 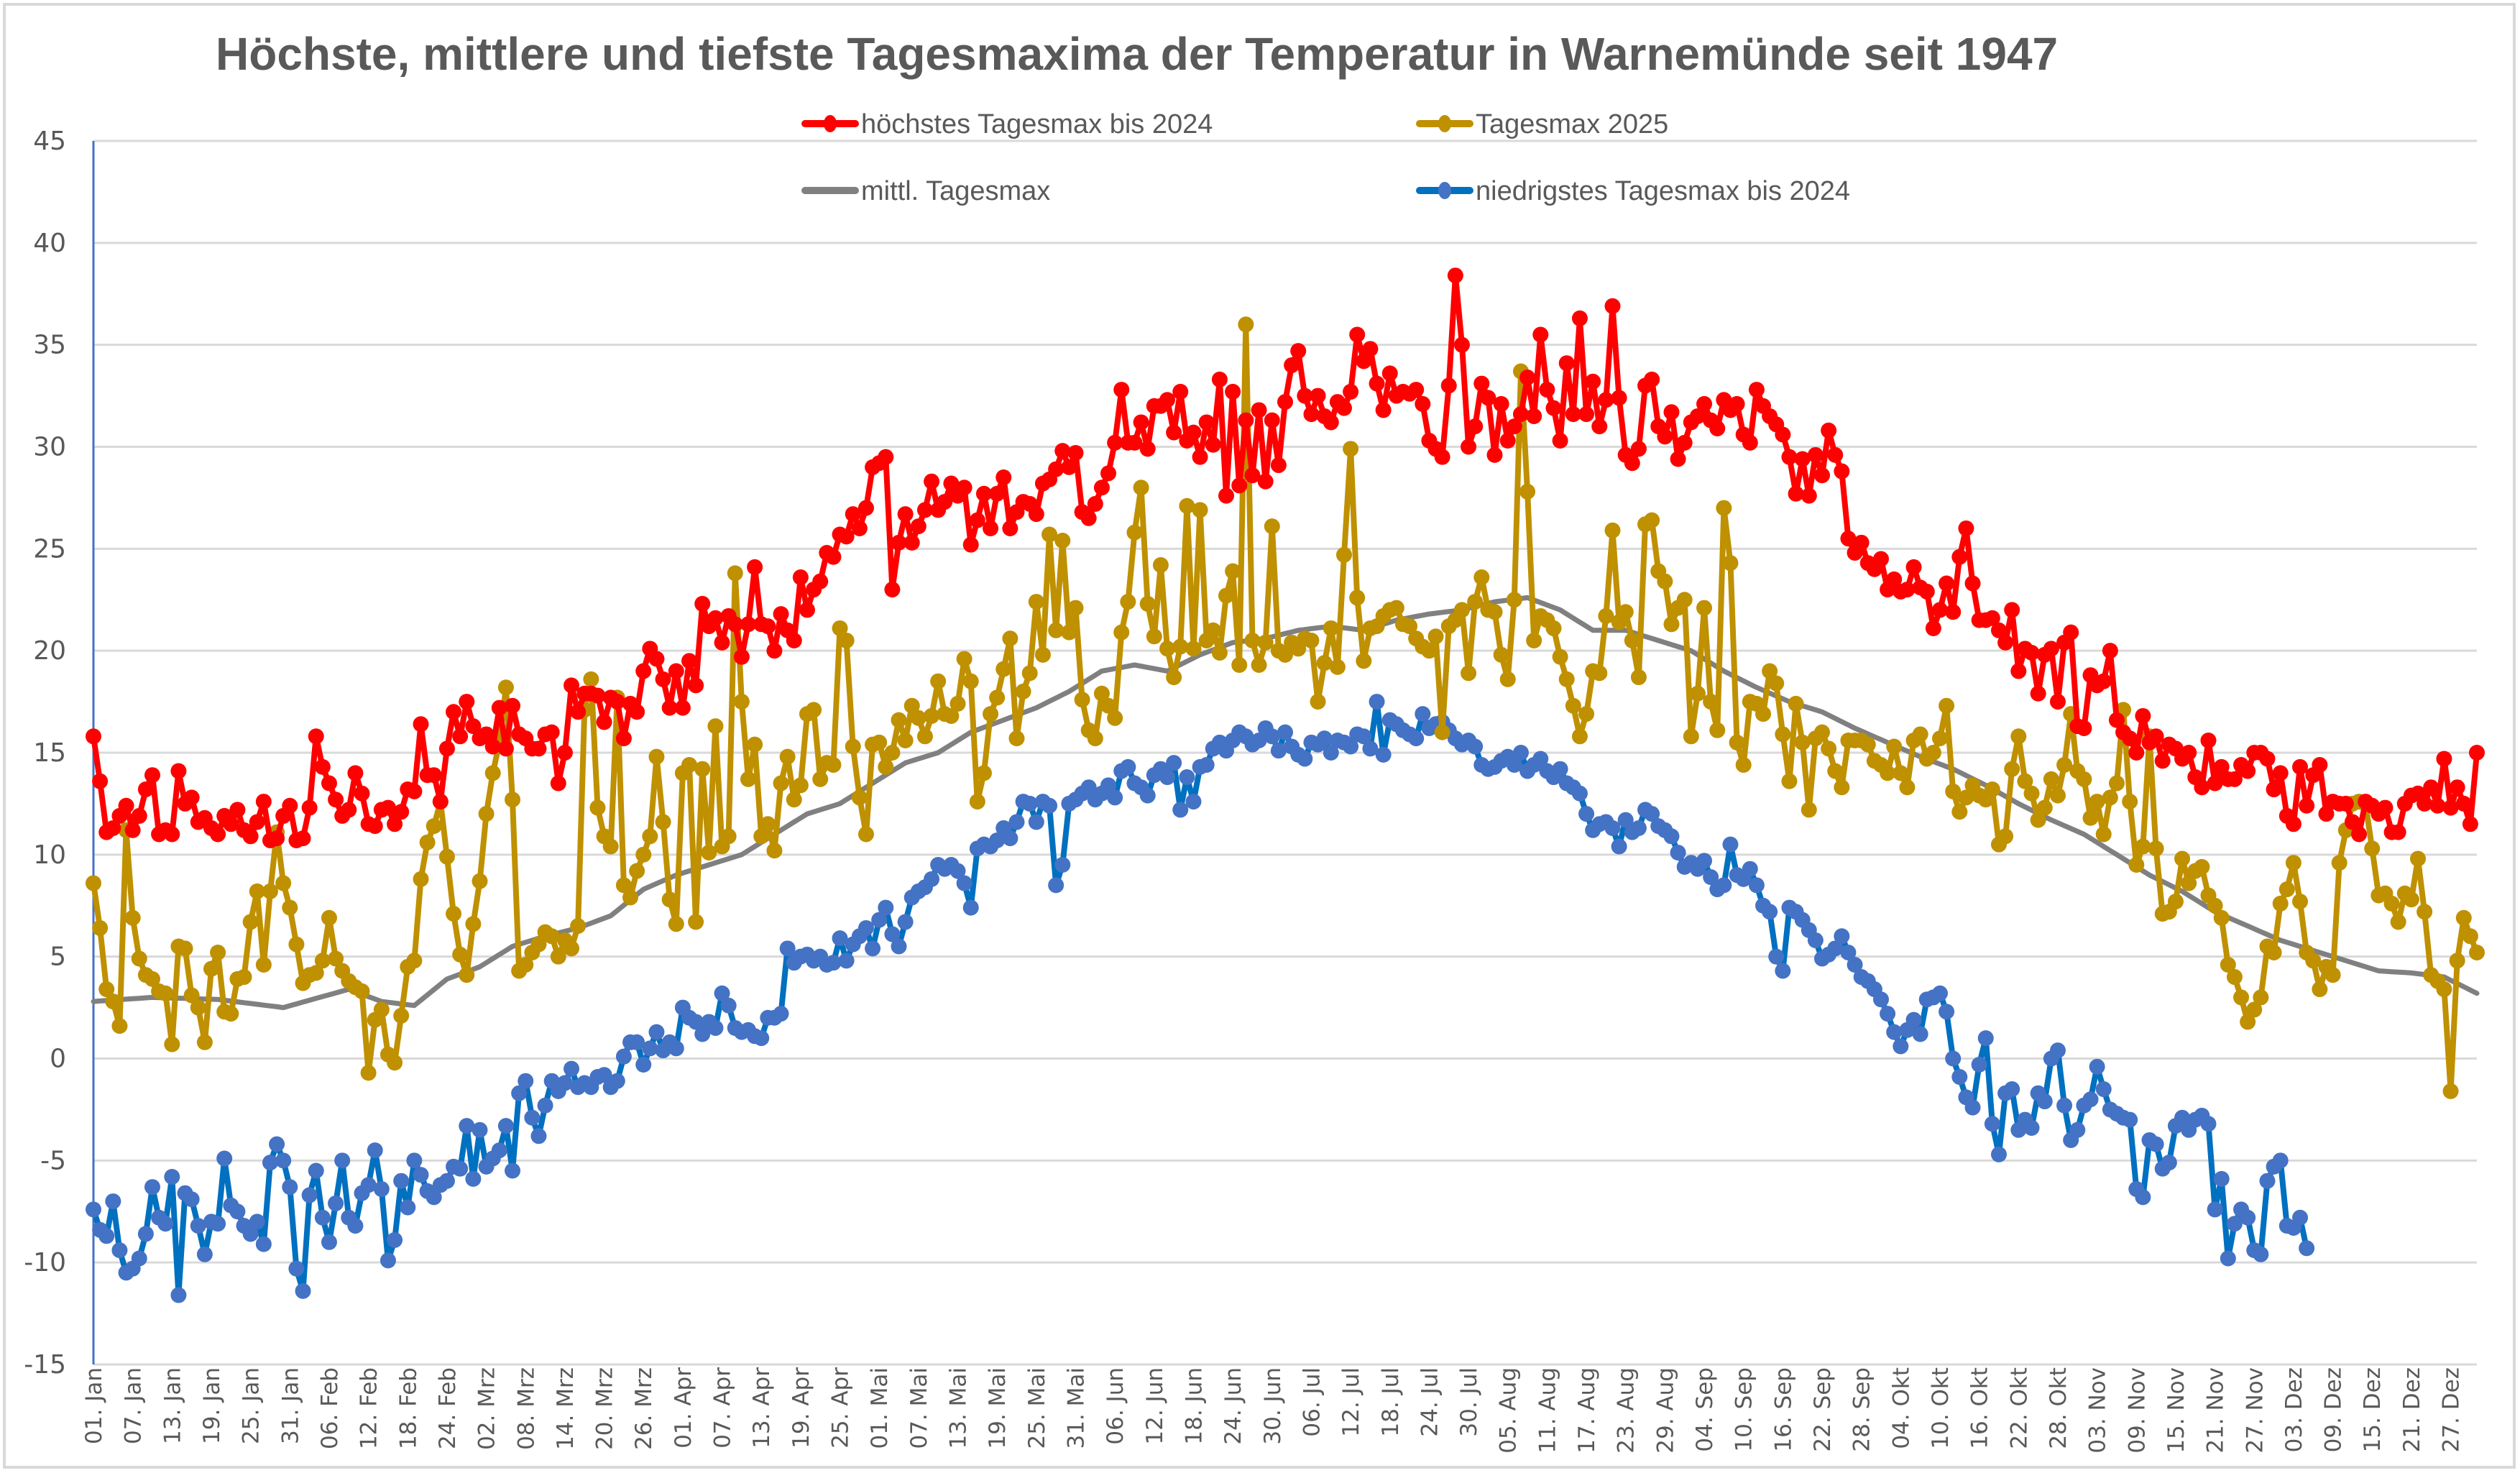 What do you see at coordinates (723, 1408) in the screenshot?
I see `x-tick-label: 07. Apr` at bounding box center [723, 1408].